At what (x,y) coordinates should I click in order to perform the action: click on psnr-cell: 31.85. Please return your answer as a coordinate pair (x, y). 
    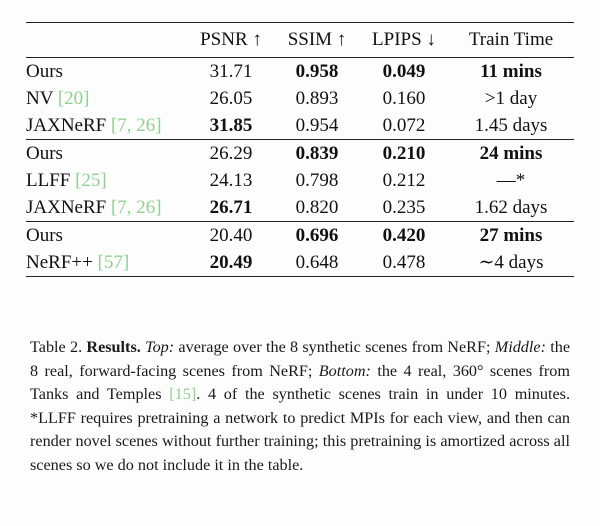
    Looking at the image, I should click on (231, 125).